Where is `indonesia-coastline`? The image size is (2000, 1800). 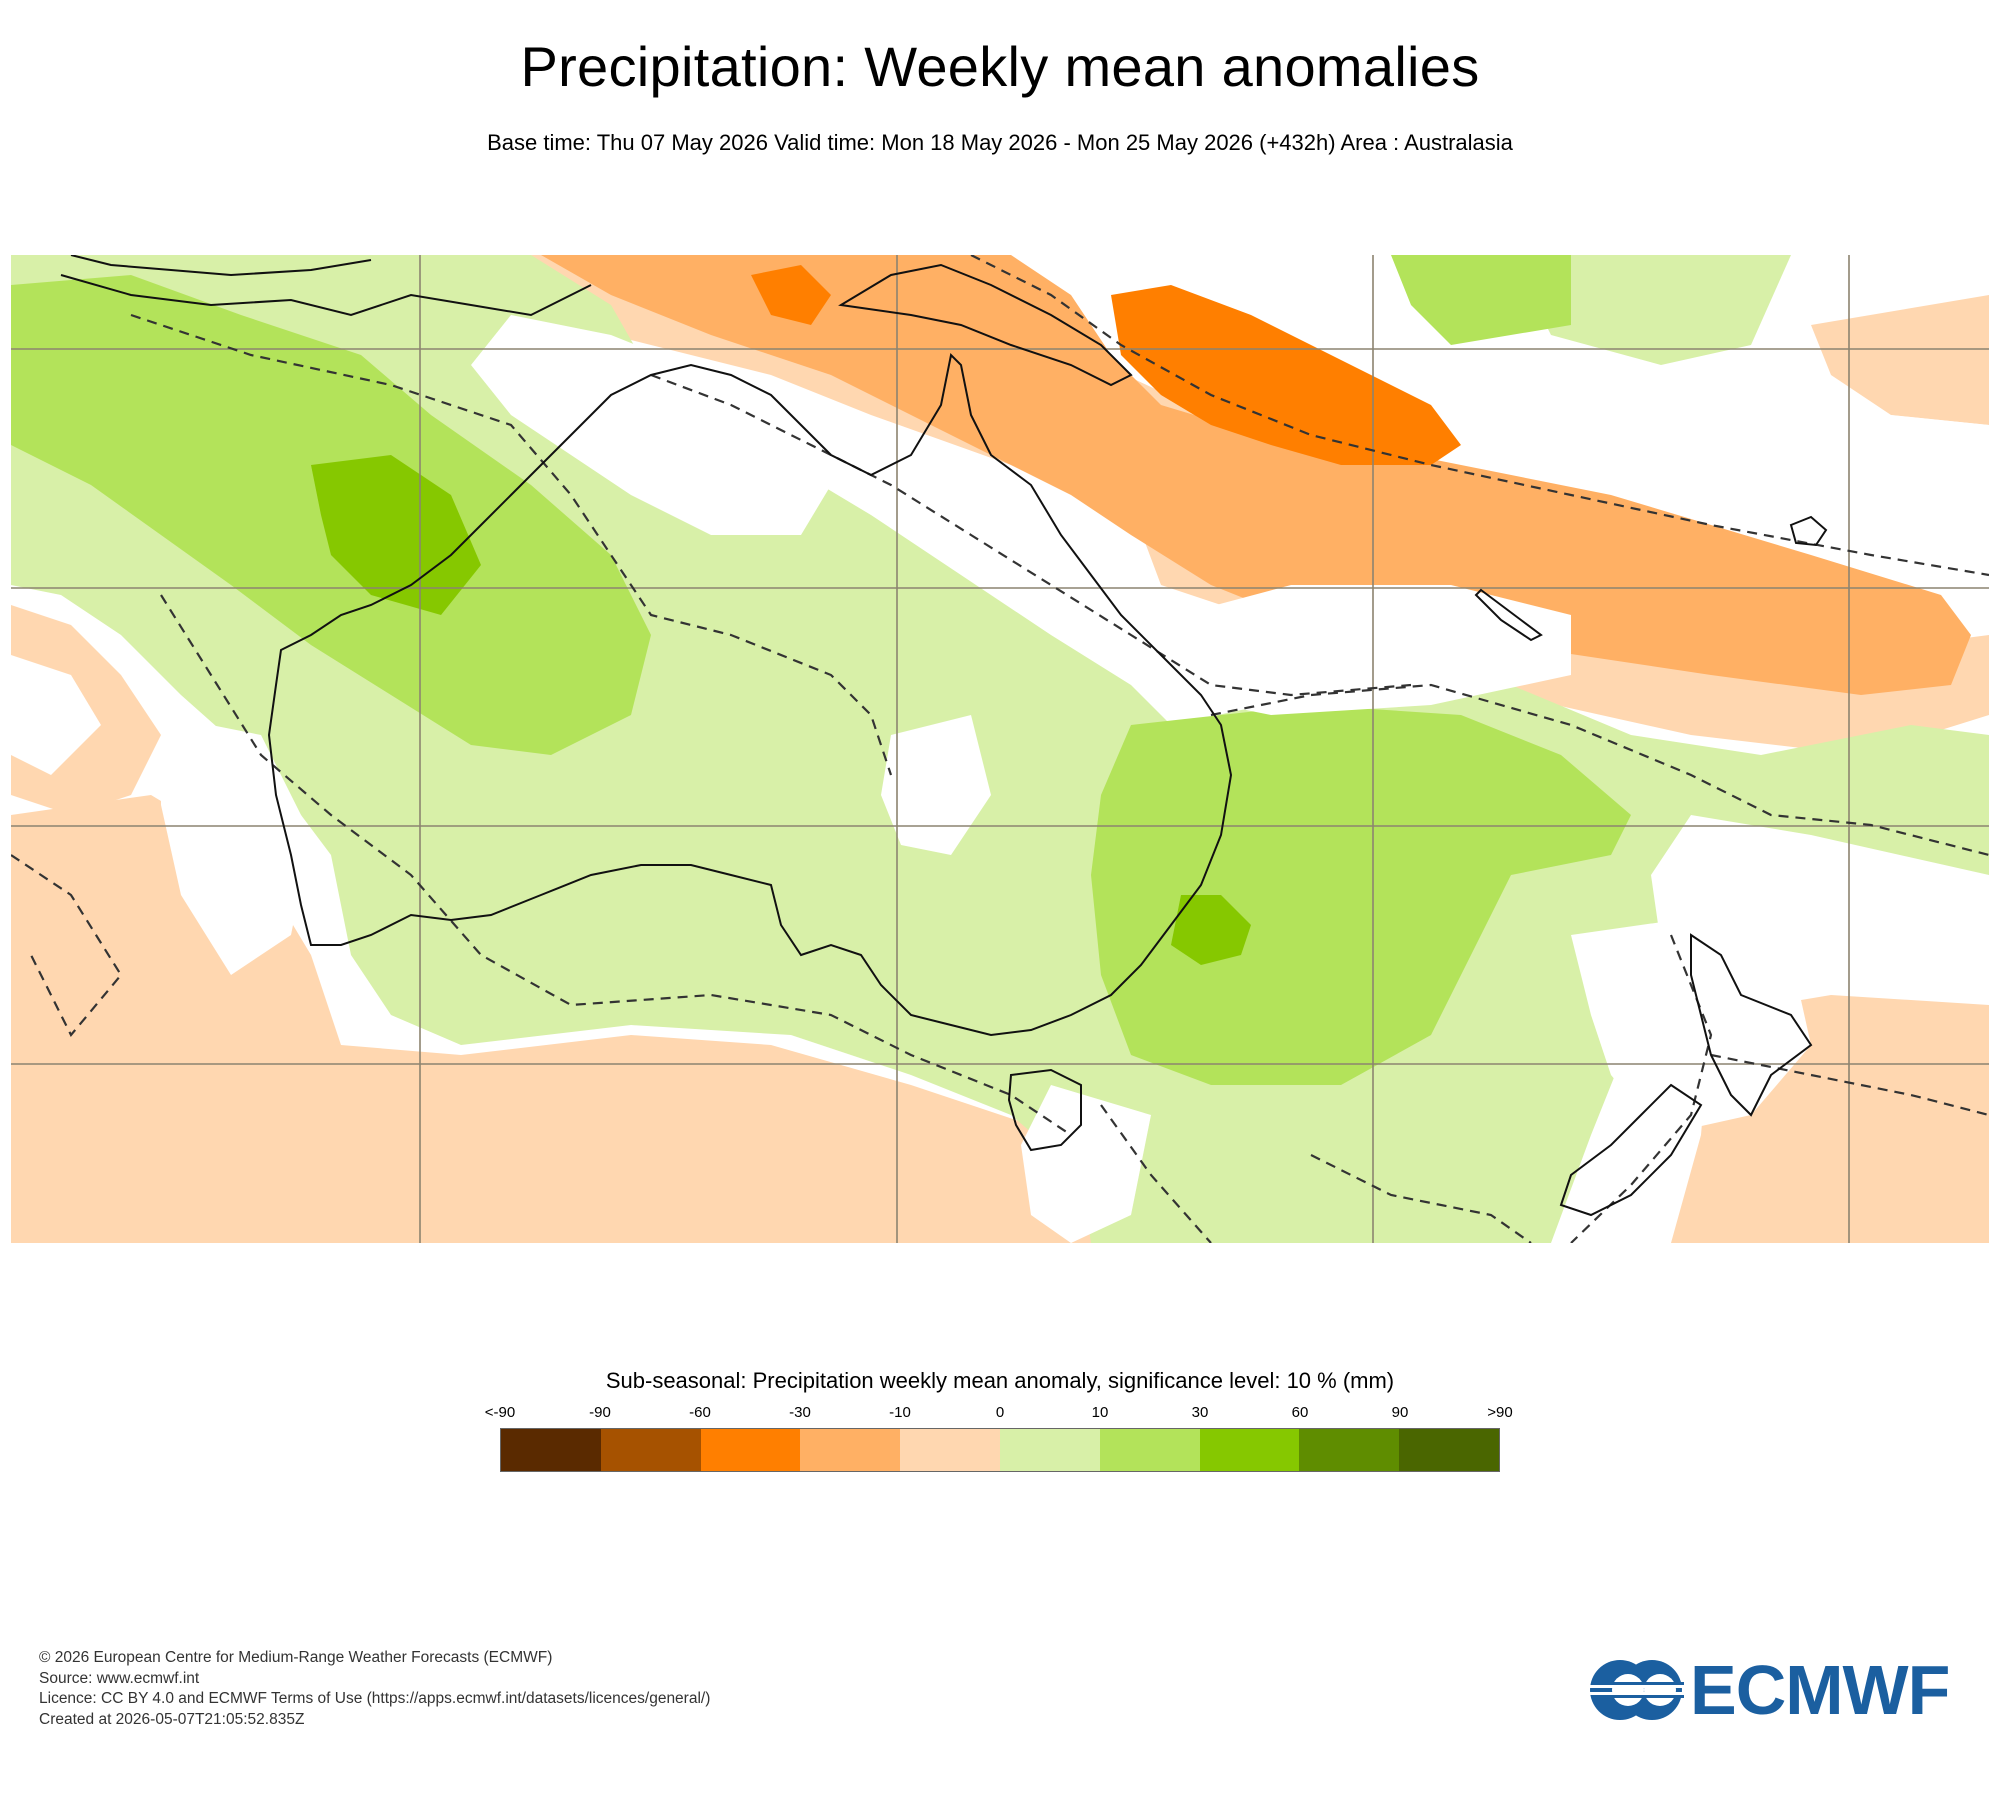 indonesia-coastline is located at coordinates (326, 295).